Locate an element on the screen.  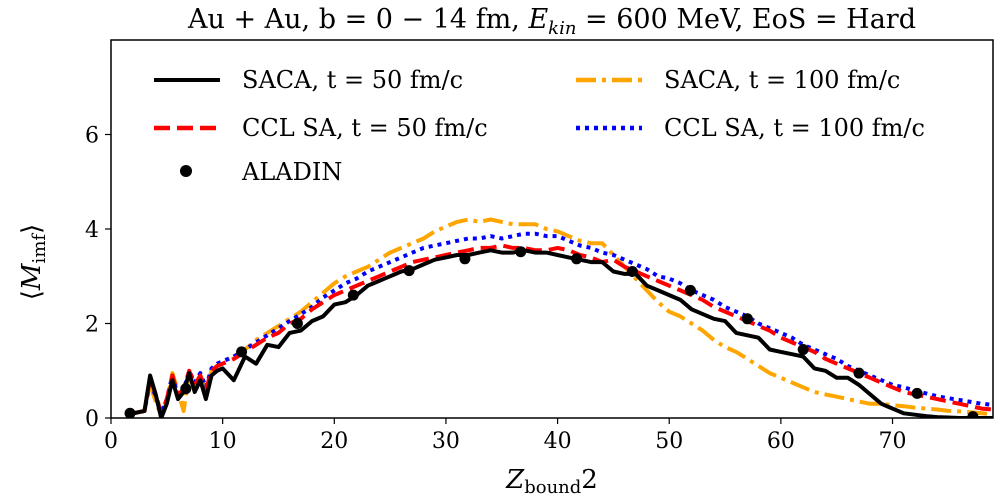
legend-label-saca-50: SACA, t = 50 fm/c is located at coordinates (352, 80).